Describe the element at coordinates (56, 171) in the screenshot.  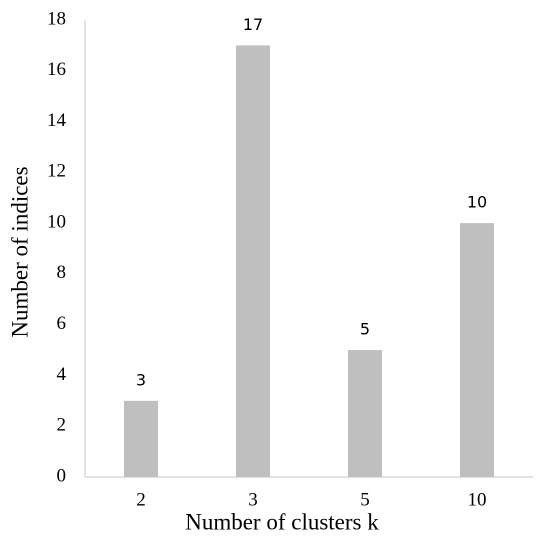
I see `y-tick-label: 12` at that location.